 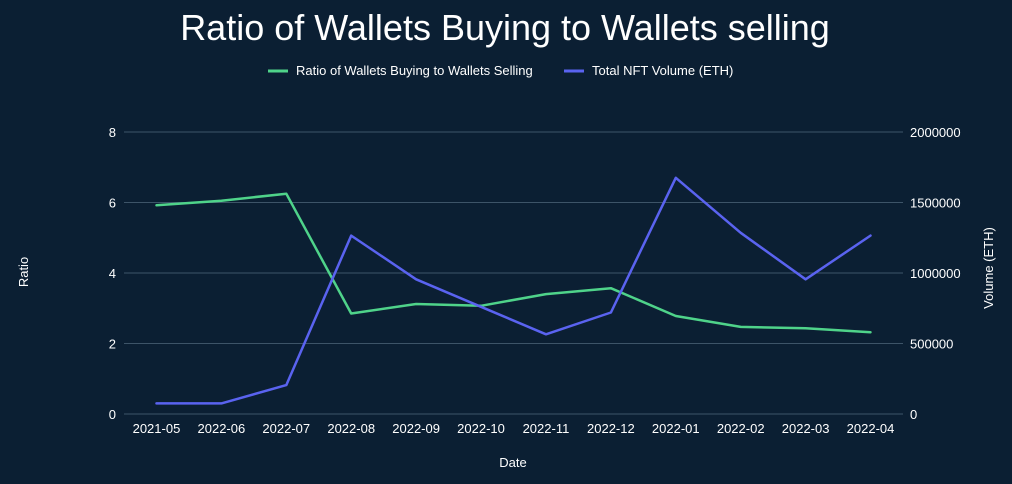 I want to click on y-left-tick-label: 2, so click(x=112, y=344).